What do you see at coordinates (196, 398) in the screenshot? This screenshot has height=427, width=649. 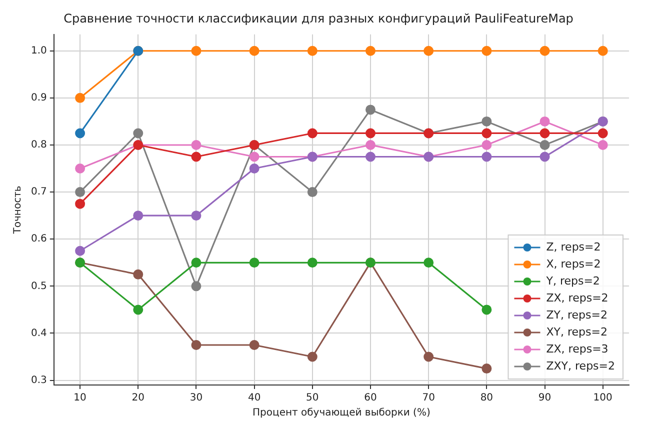 I see `x-tick-label: 30` at bounding box center [196, 398].